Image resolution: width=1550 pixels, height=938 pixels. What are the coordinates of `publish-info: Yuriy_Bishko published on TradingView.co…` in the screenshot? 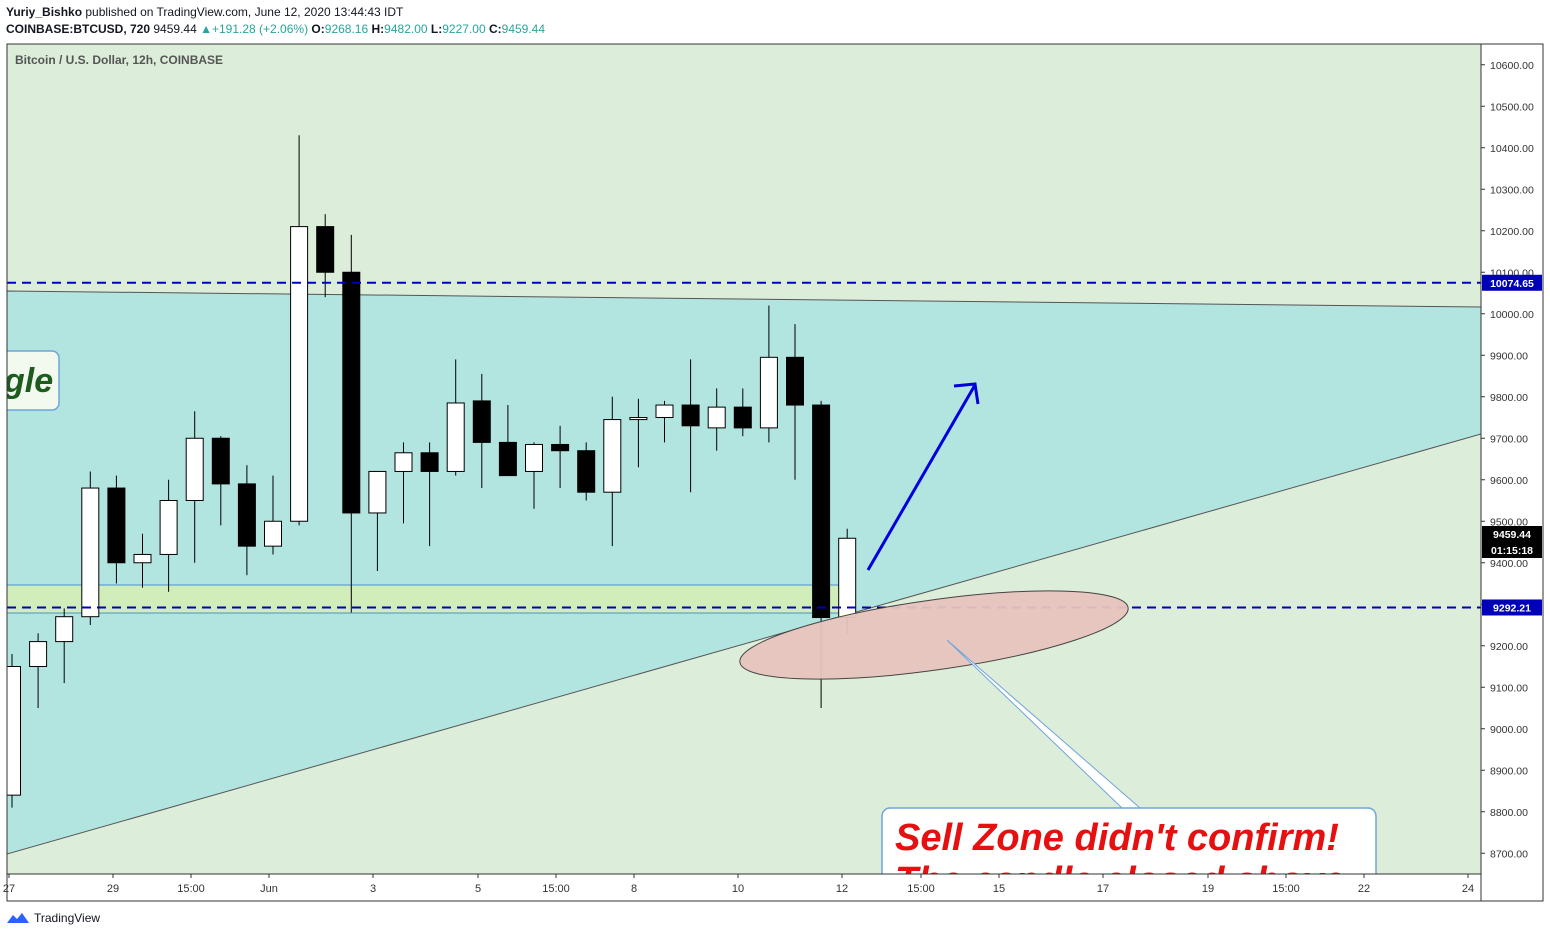 It's located at (204, 12).